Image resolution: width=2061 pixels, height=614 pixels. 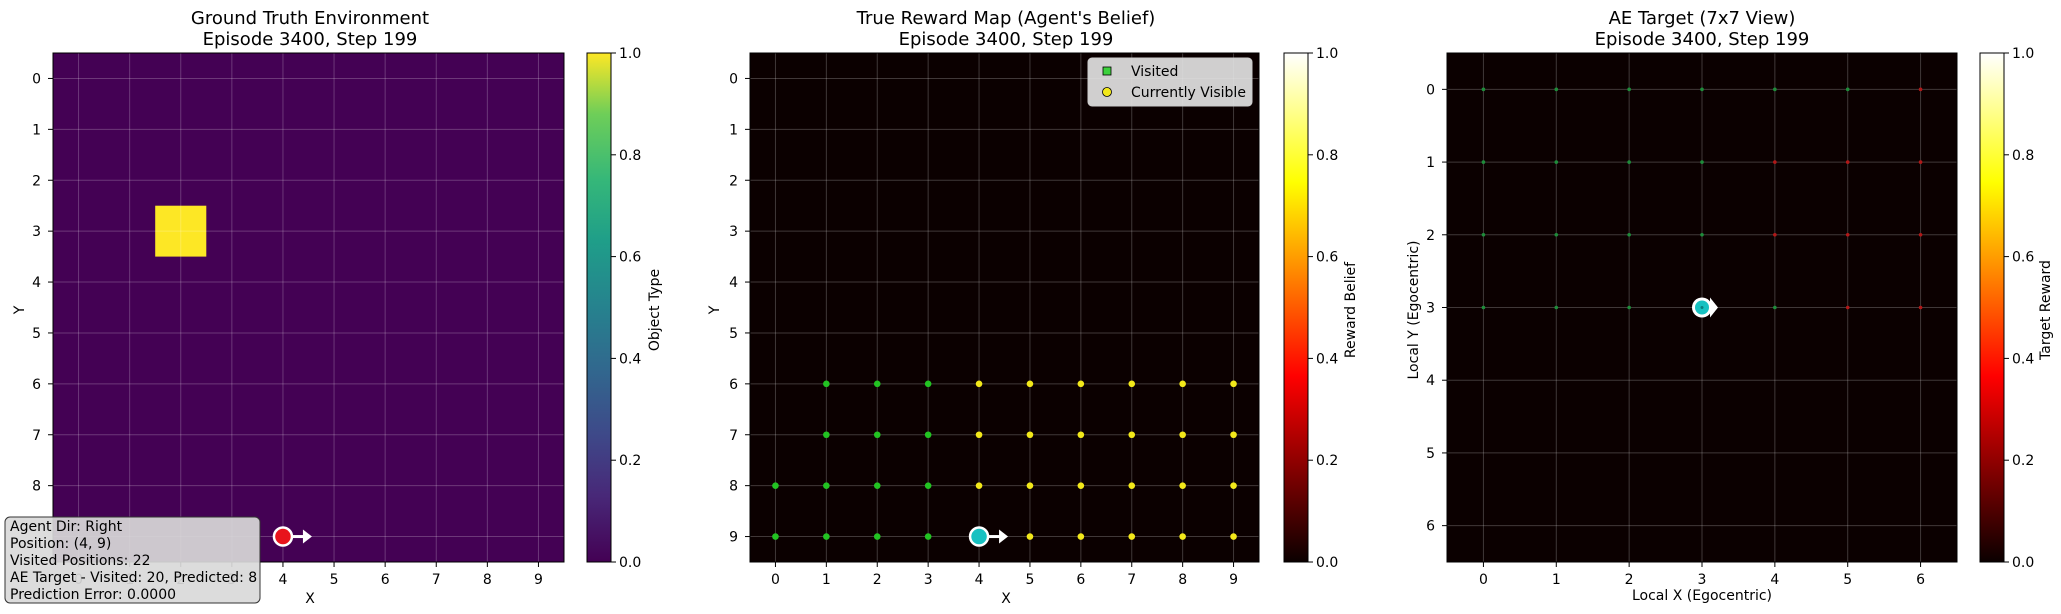 I want to click on panel-title-line1: AE Target (7x7 View), so click(x=1702, y=18).